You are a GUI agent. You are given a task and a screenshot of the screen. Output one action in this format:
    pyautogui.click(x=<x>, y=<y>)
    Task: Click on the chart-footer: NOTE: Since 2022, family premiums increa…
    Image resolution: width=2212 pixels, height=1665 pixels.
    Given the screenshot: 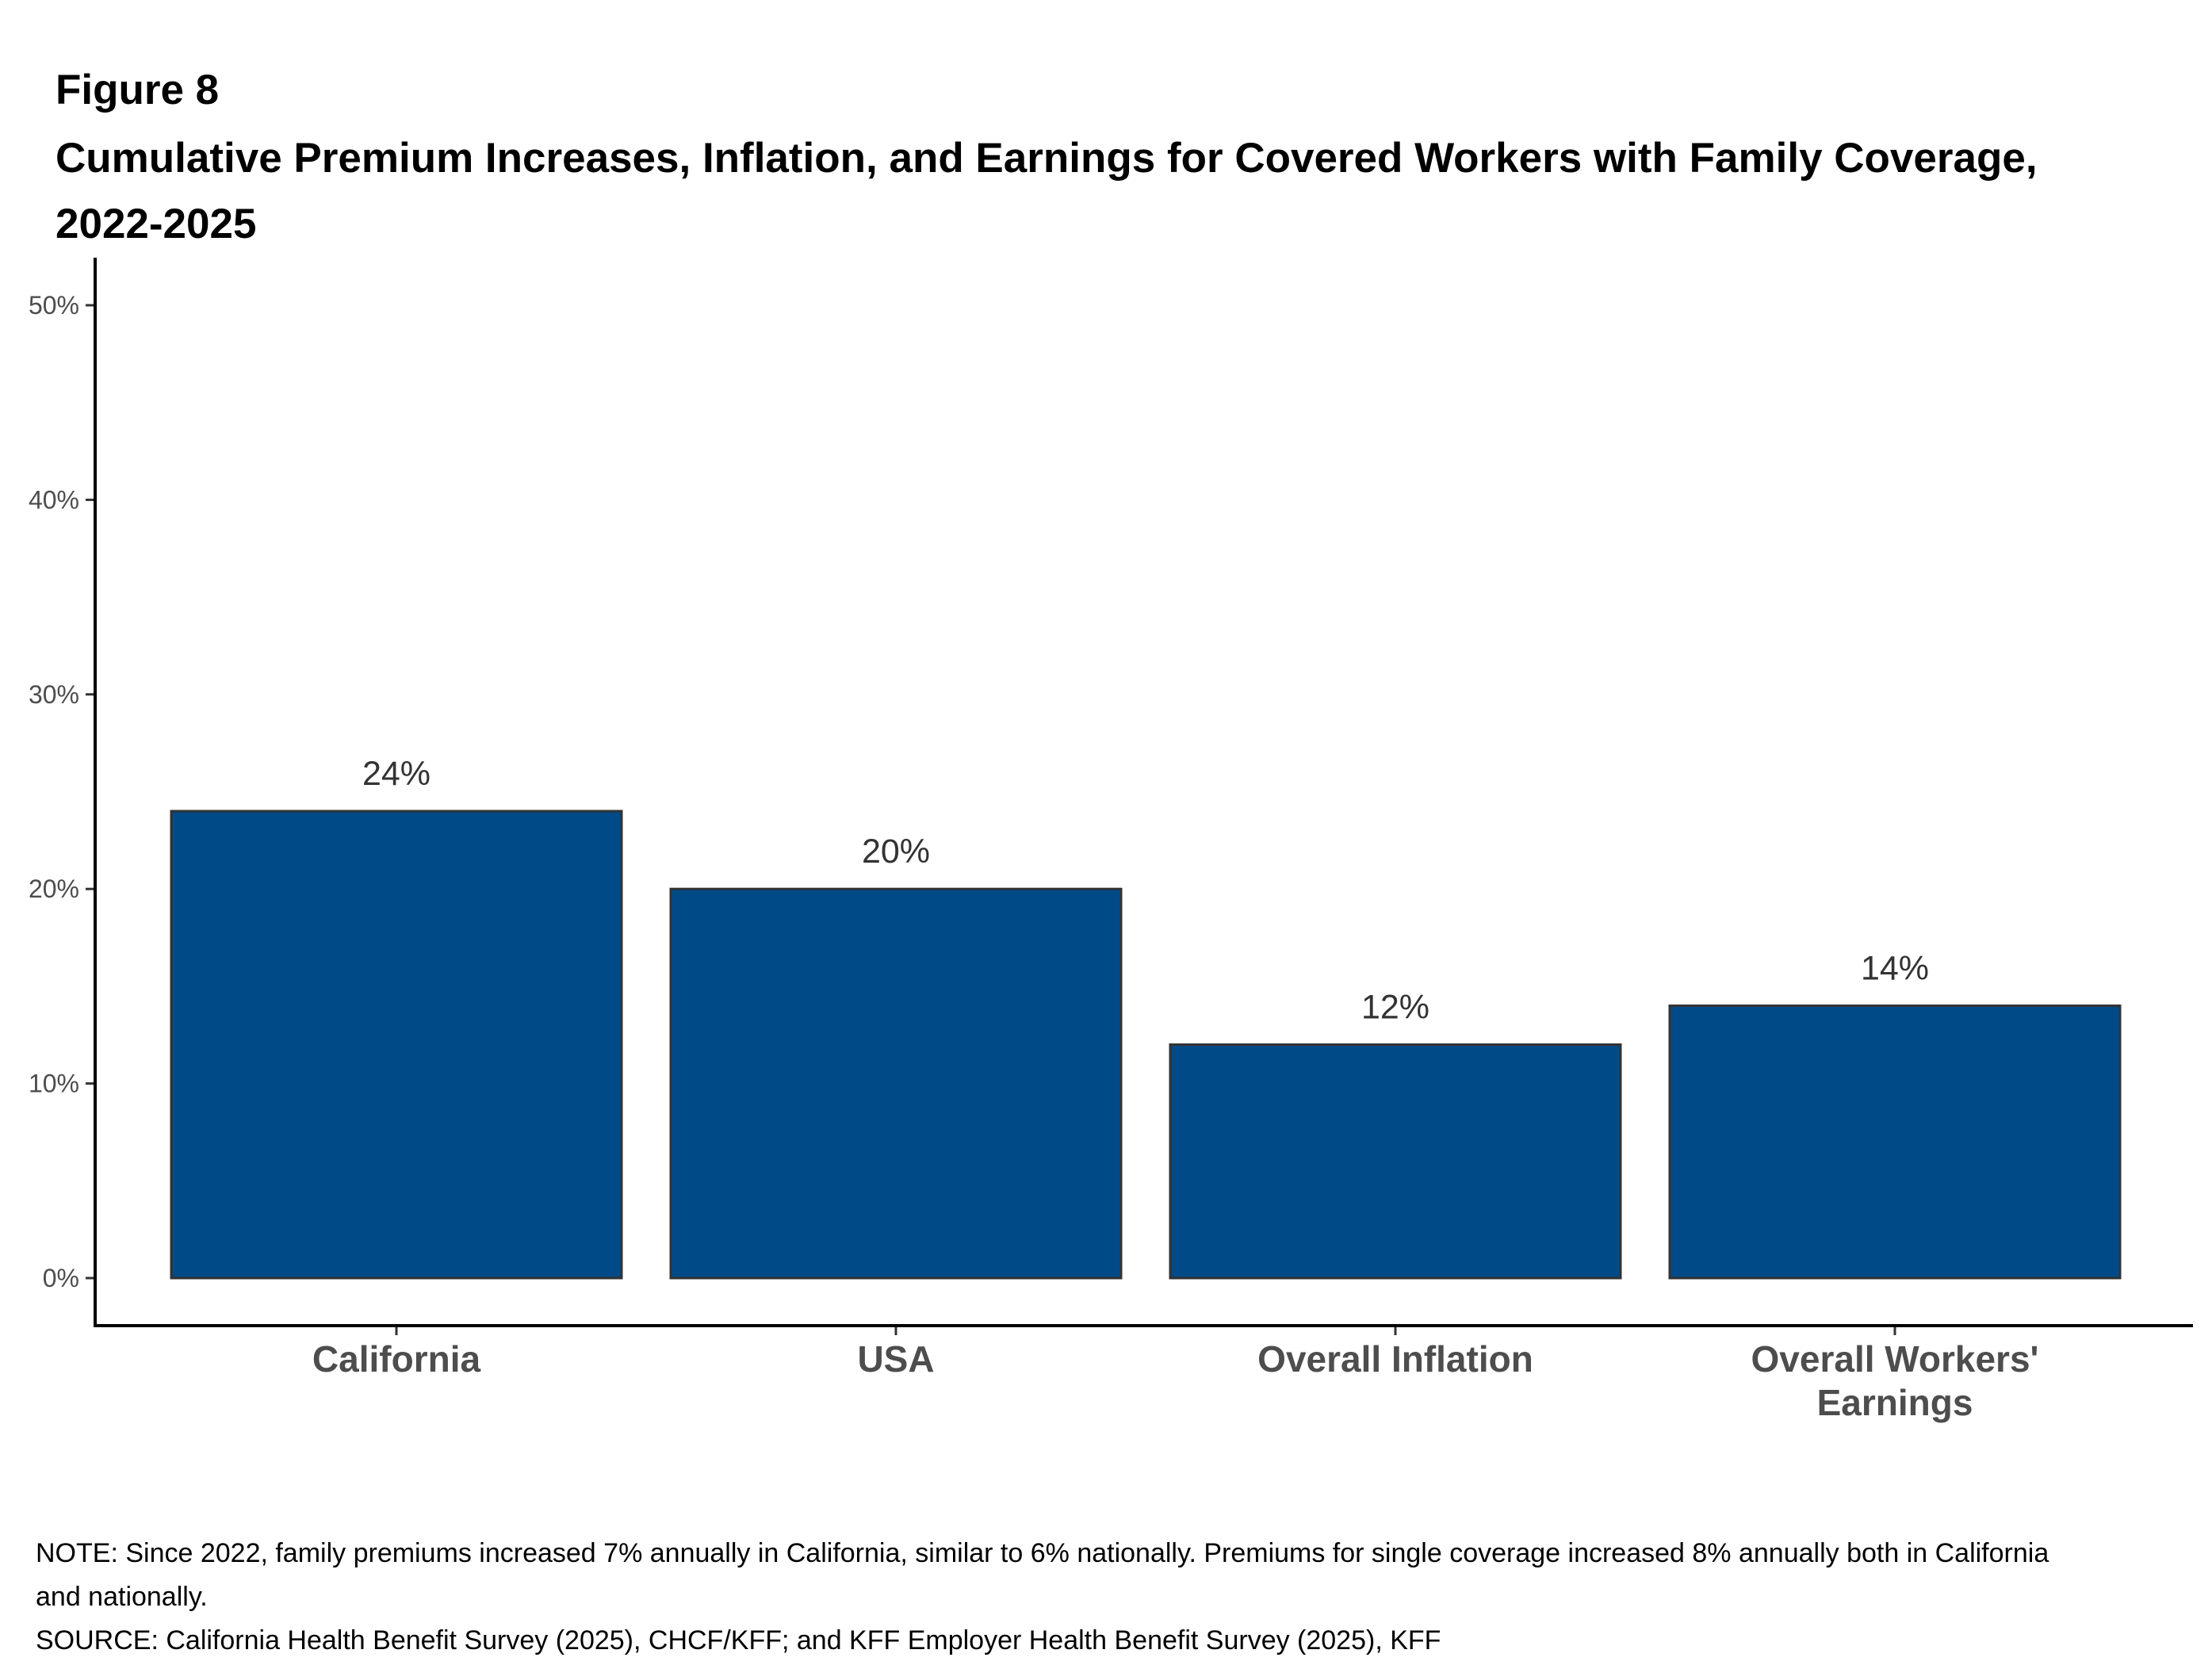 What is the action you would take?
    pyautogui.click(x=1066, y=1597)
    